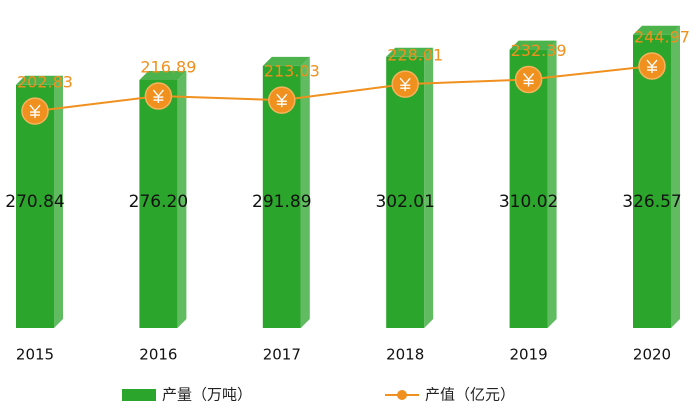 Image resolution: width=700 pixels, height=412 pixels. Describe the element at coordinates (405, 355) in the screenshot. I see `x-tick-label: 2018` at that location.